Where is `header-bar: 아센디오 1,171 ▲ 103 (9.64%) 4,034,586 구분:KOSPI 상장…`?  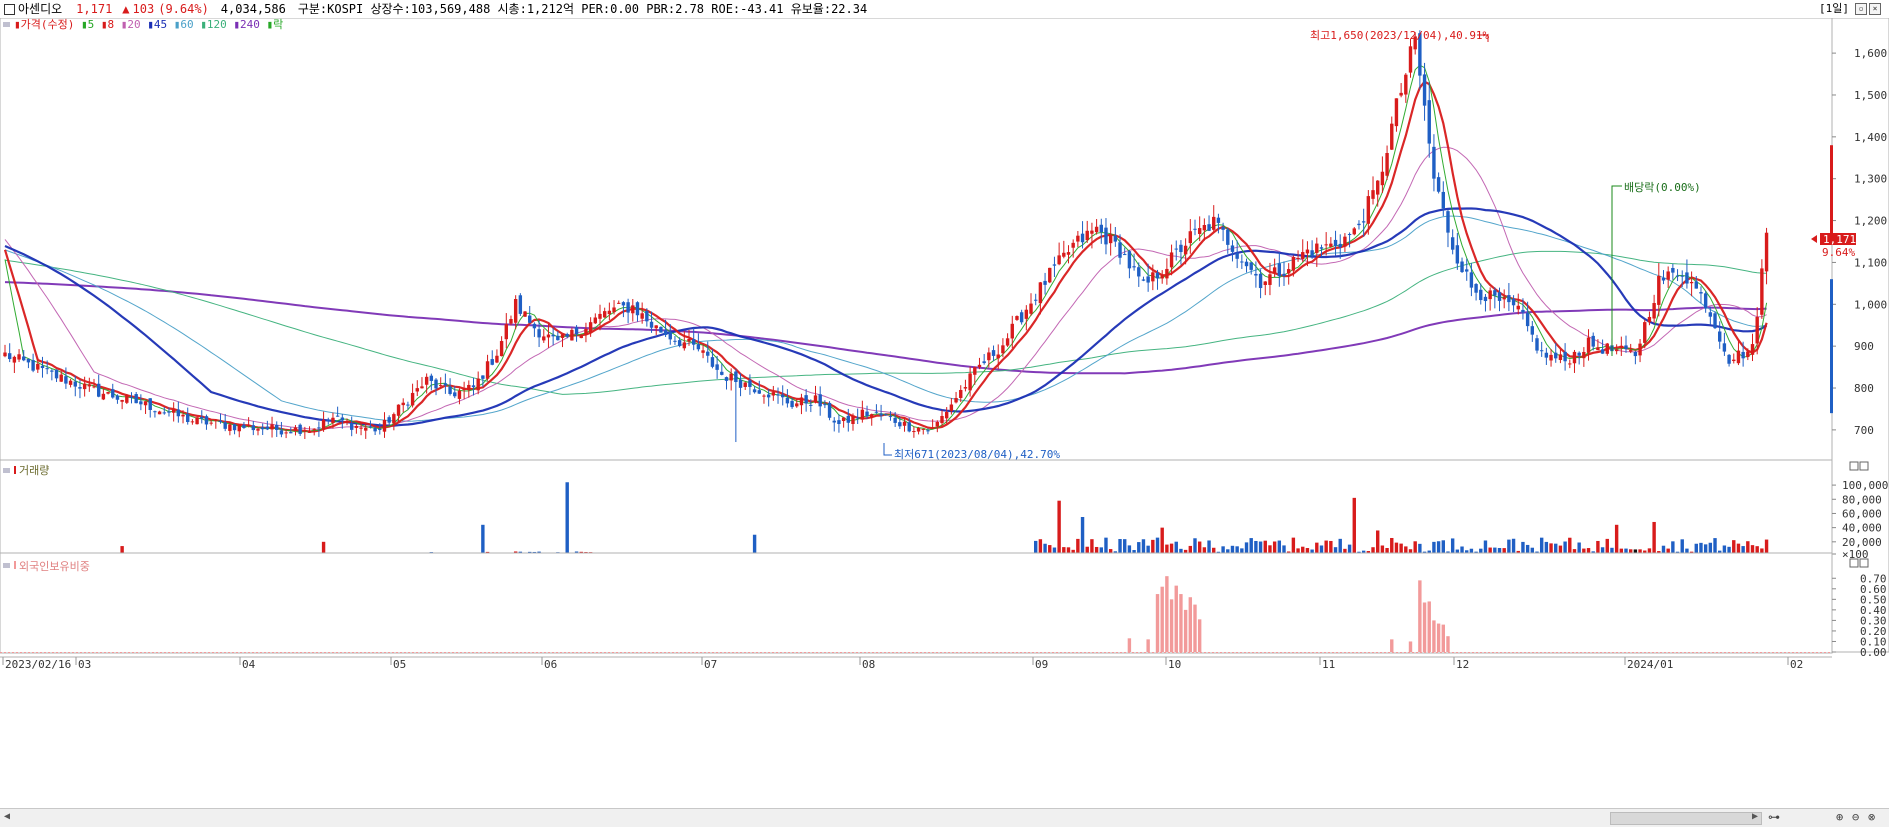 header-bar: 아센디오 1,171 ▲ 103 (9.64%) 4,034,586 구분:KOSPI 상장… is located at coordinates (944, 9).